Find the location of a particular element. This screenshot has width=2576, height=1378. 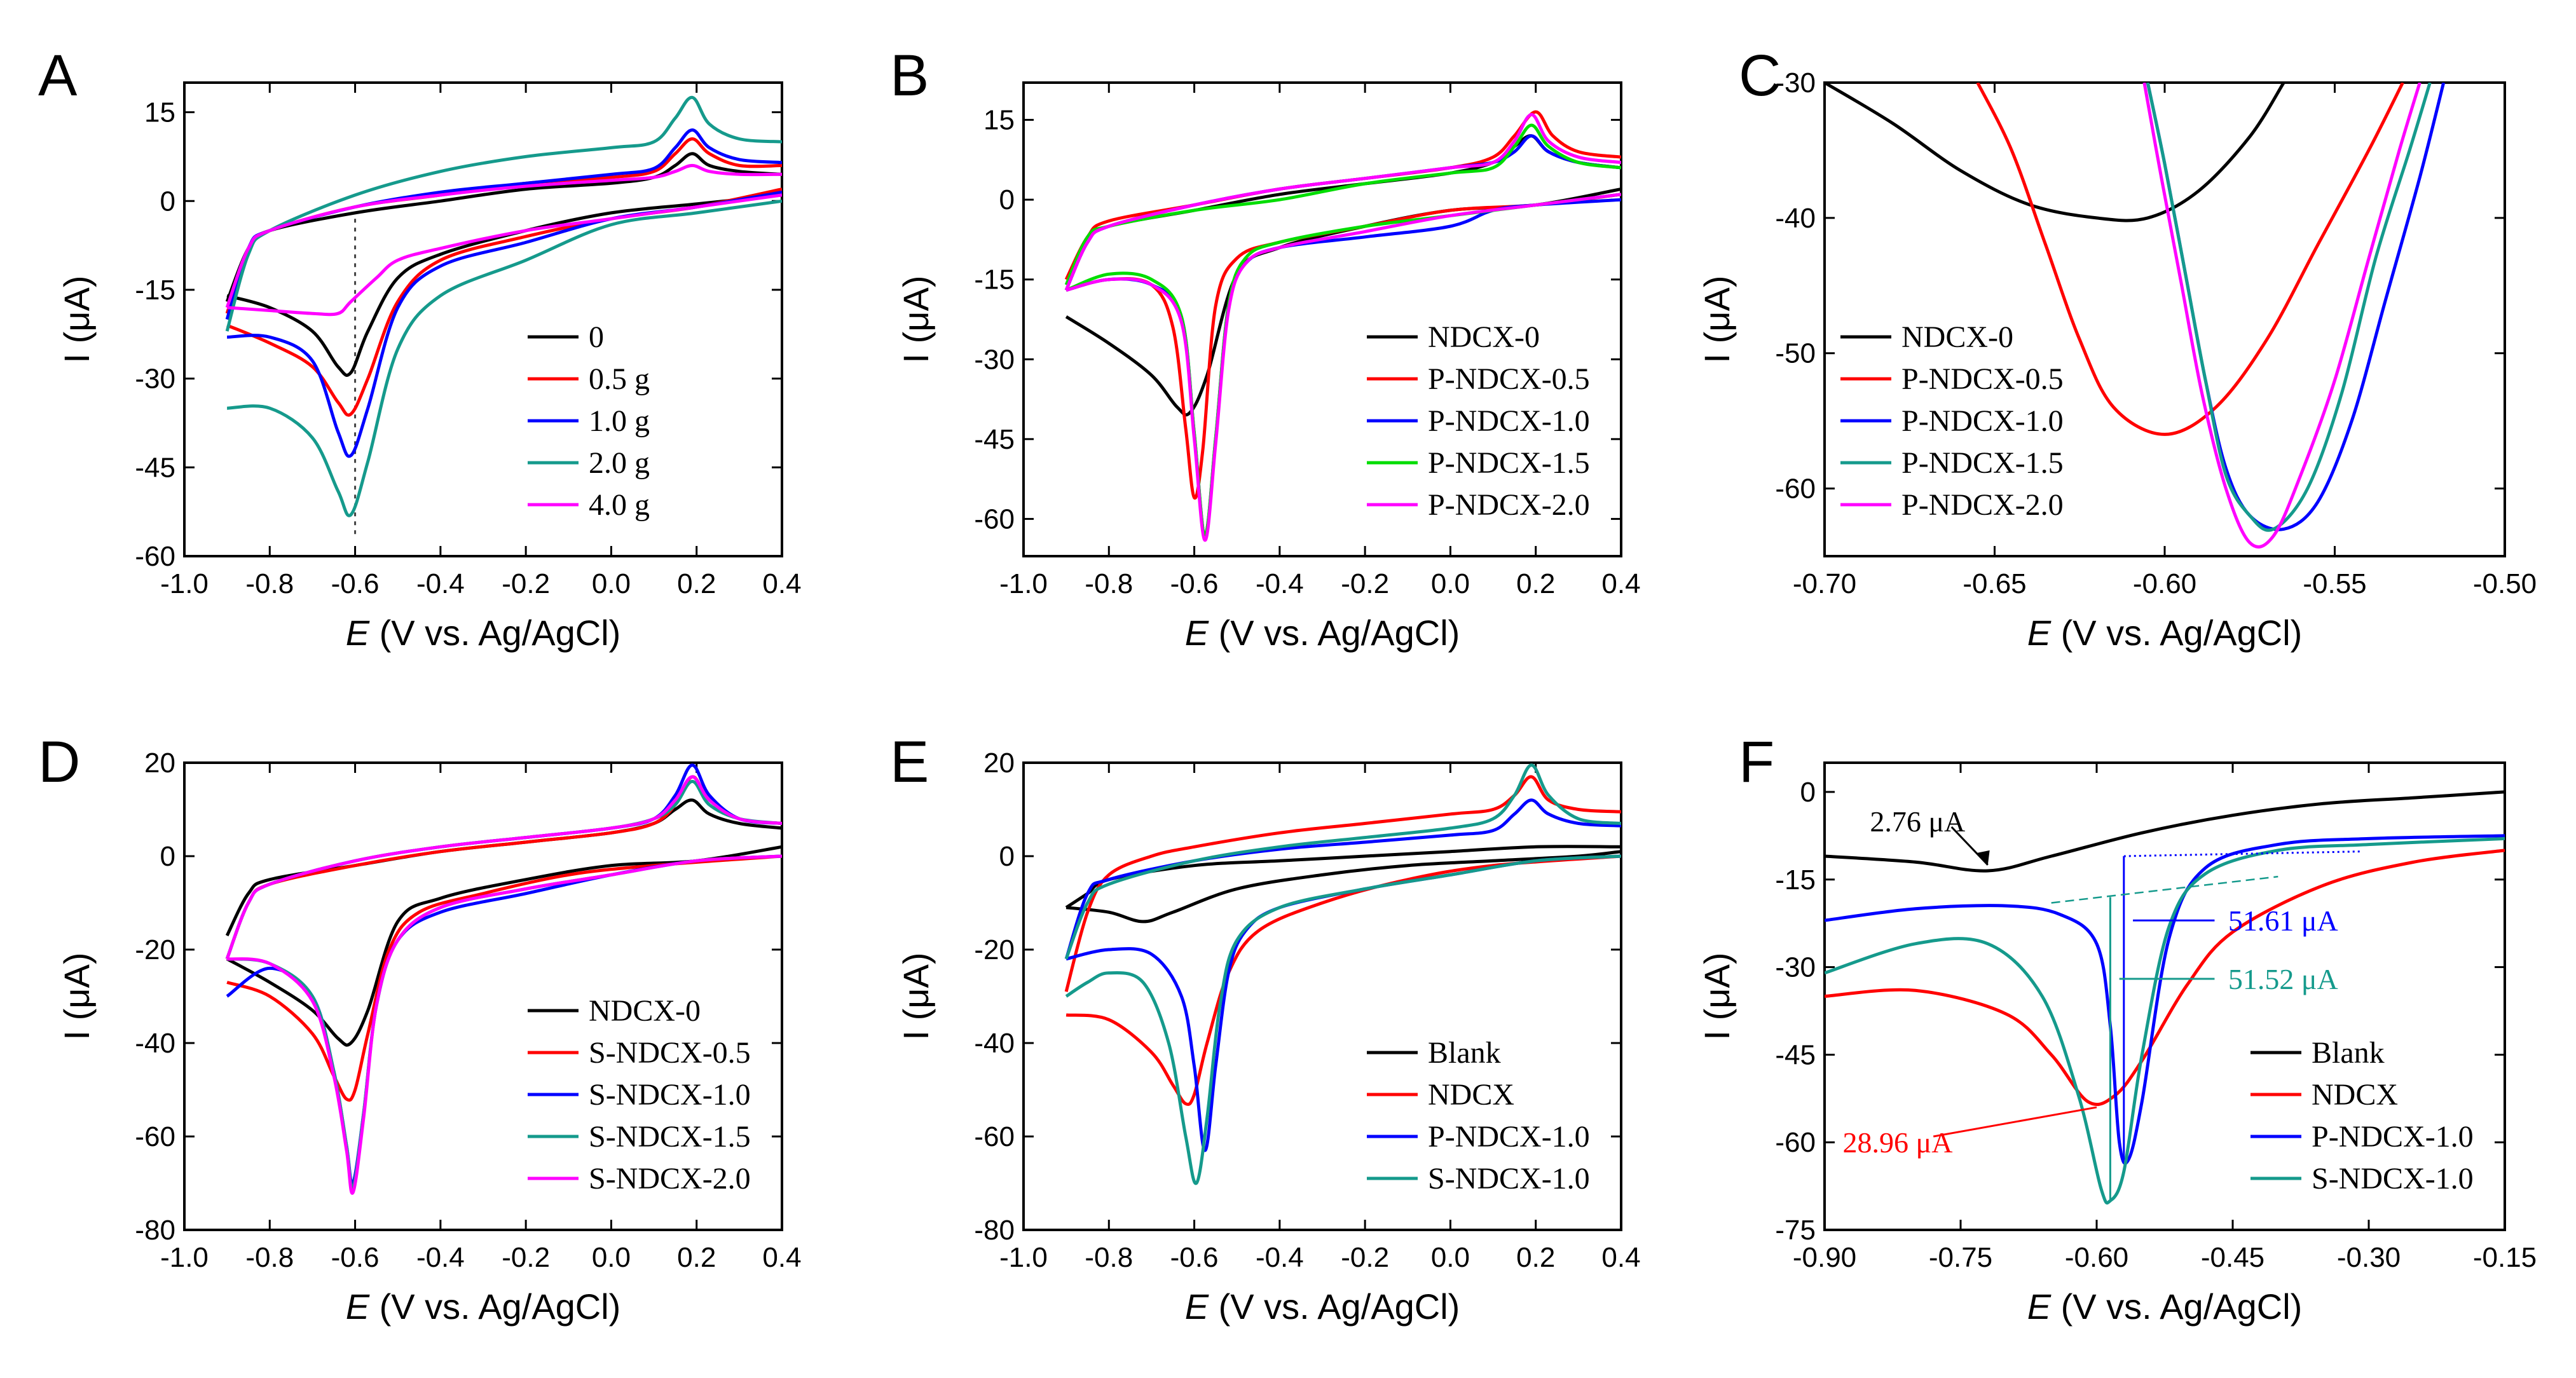

legend-label: 2.0 g is located at coordinates (619, 463).